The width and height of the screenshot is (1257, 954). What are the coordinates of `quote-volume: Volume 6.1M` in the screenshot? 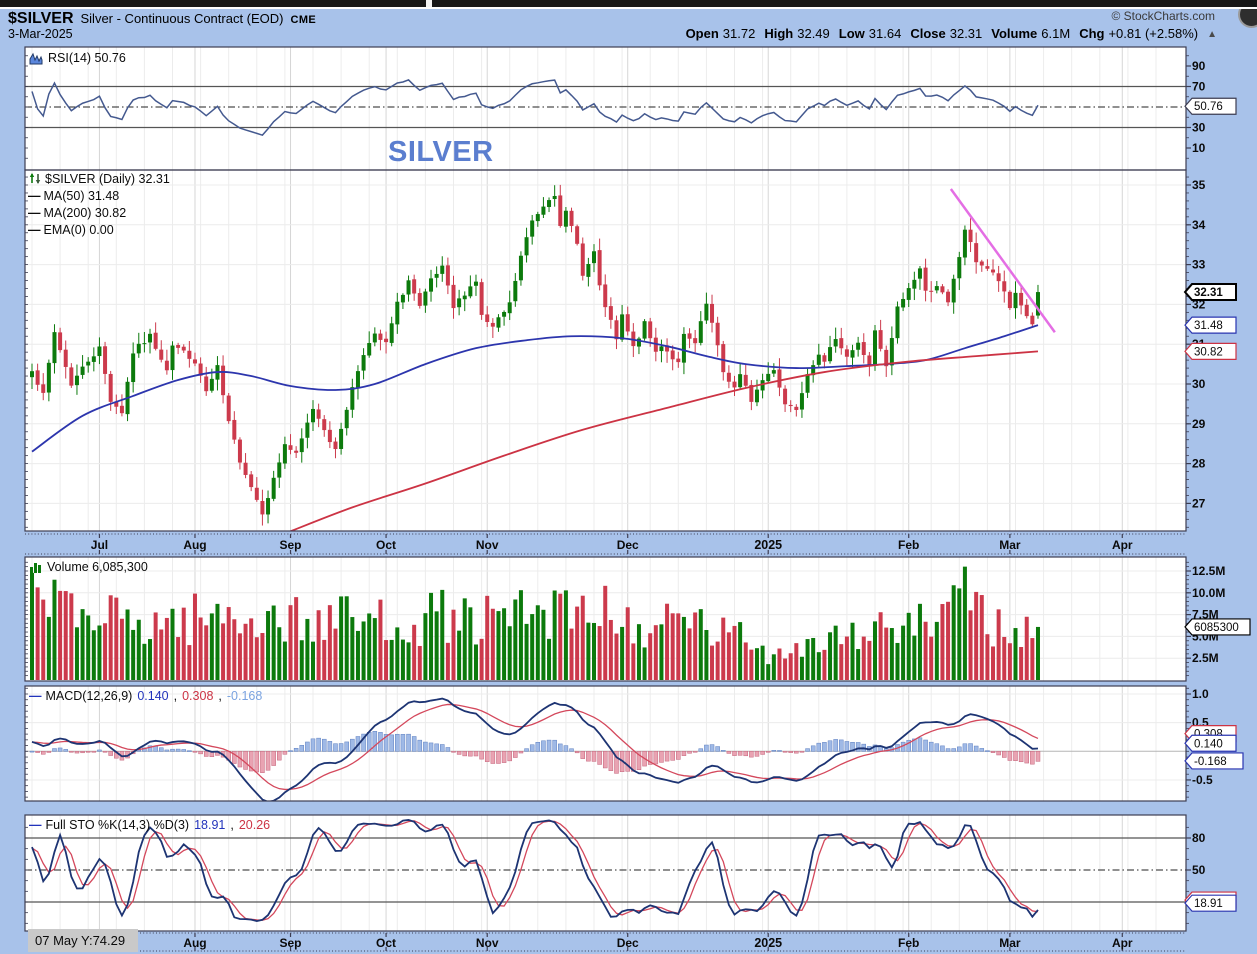 It's located at (1031, 33).